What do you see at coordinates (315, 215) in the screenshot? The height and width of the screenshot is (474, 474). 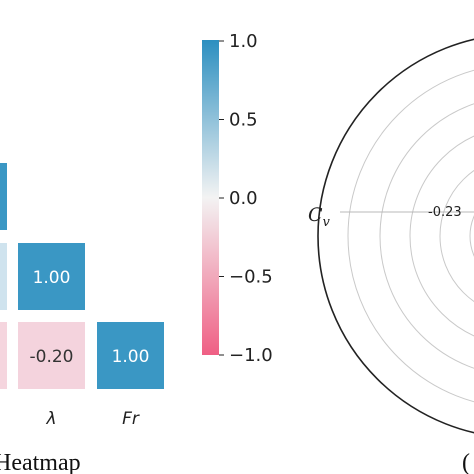 I see `radar-axis-label-cv-main: C` at bounding box center [315, 215].